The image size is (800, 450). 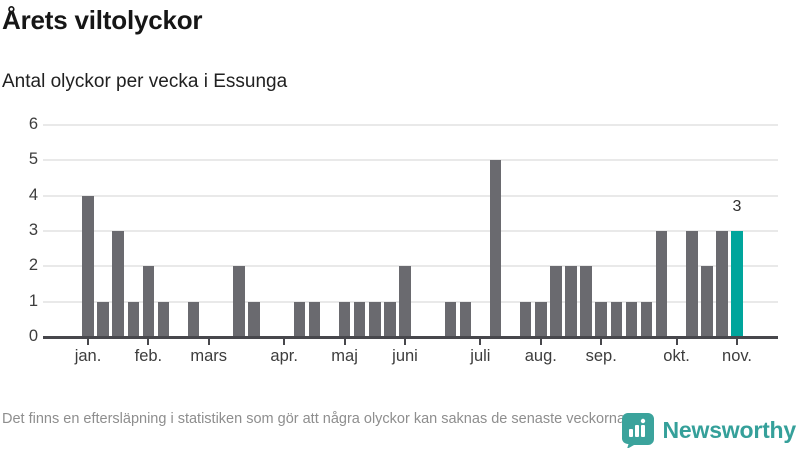 I want to click on x-axis-label-mars: mars, so click(x=209, y=356).